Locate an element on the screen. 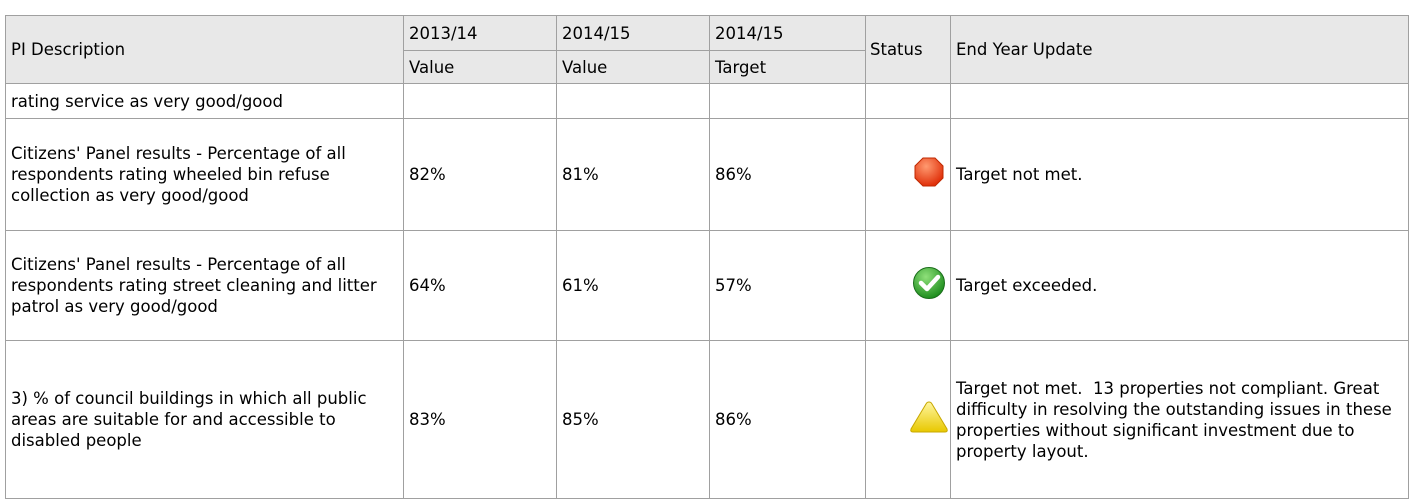 Image resolution: width=1416 pixels, height=502 pixels. header-cell: PI Description is located at coordinates (204, 49).